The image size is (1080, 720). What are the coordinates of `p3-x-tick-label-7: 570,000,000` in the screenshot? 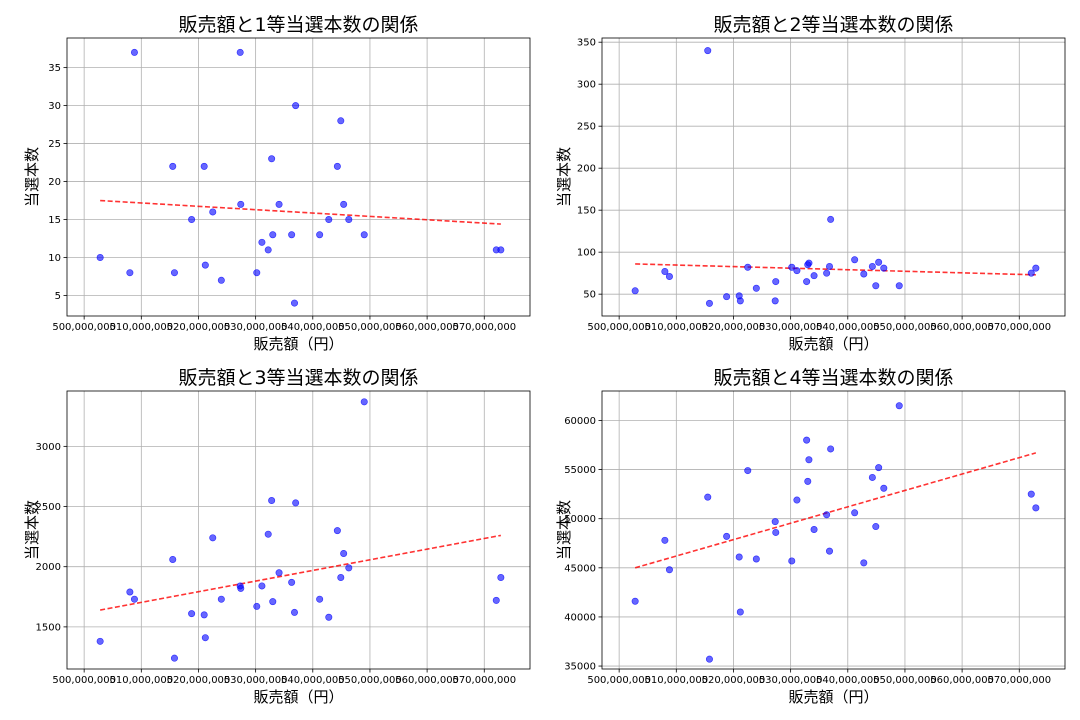 It's located at (484, 680).